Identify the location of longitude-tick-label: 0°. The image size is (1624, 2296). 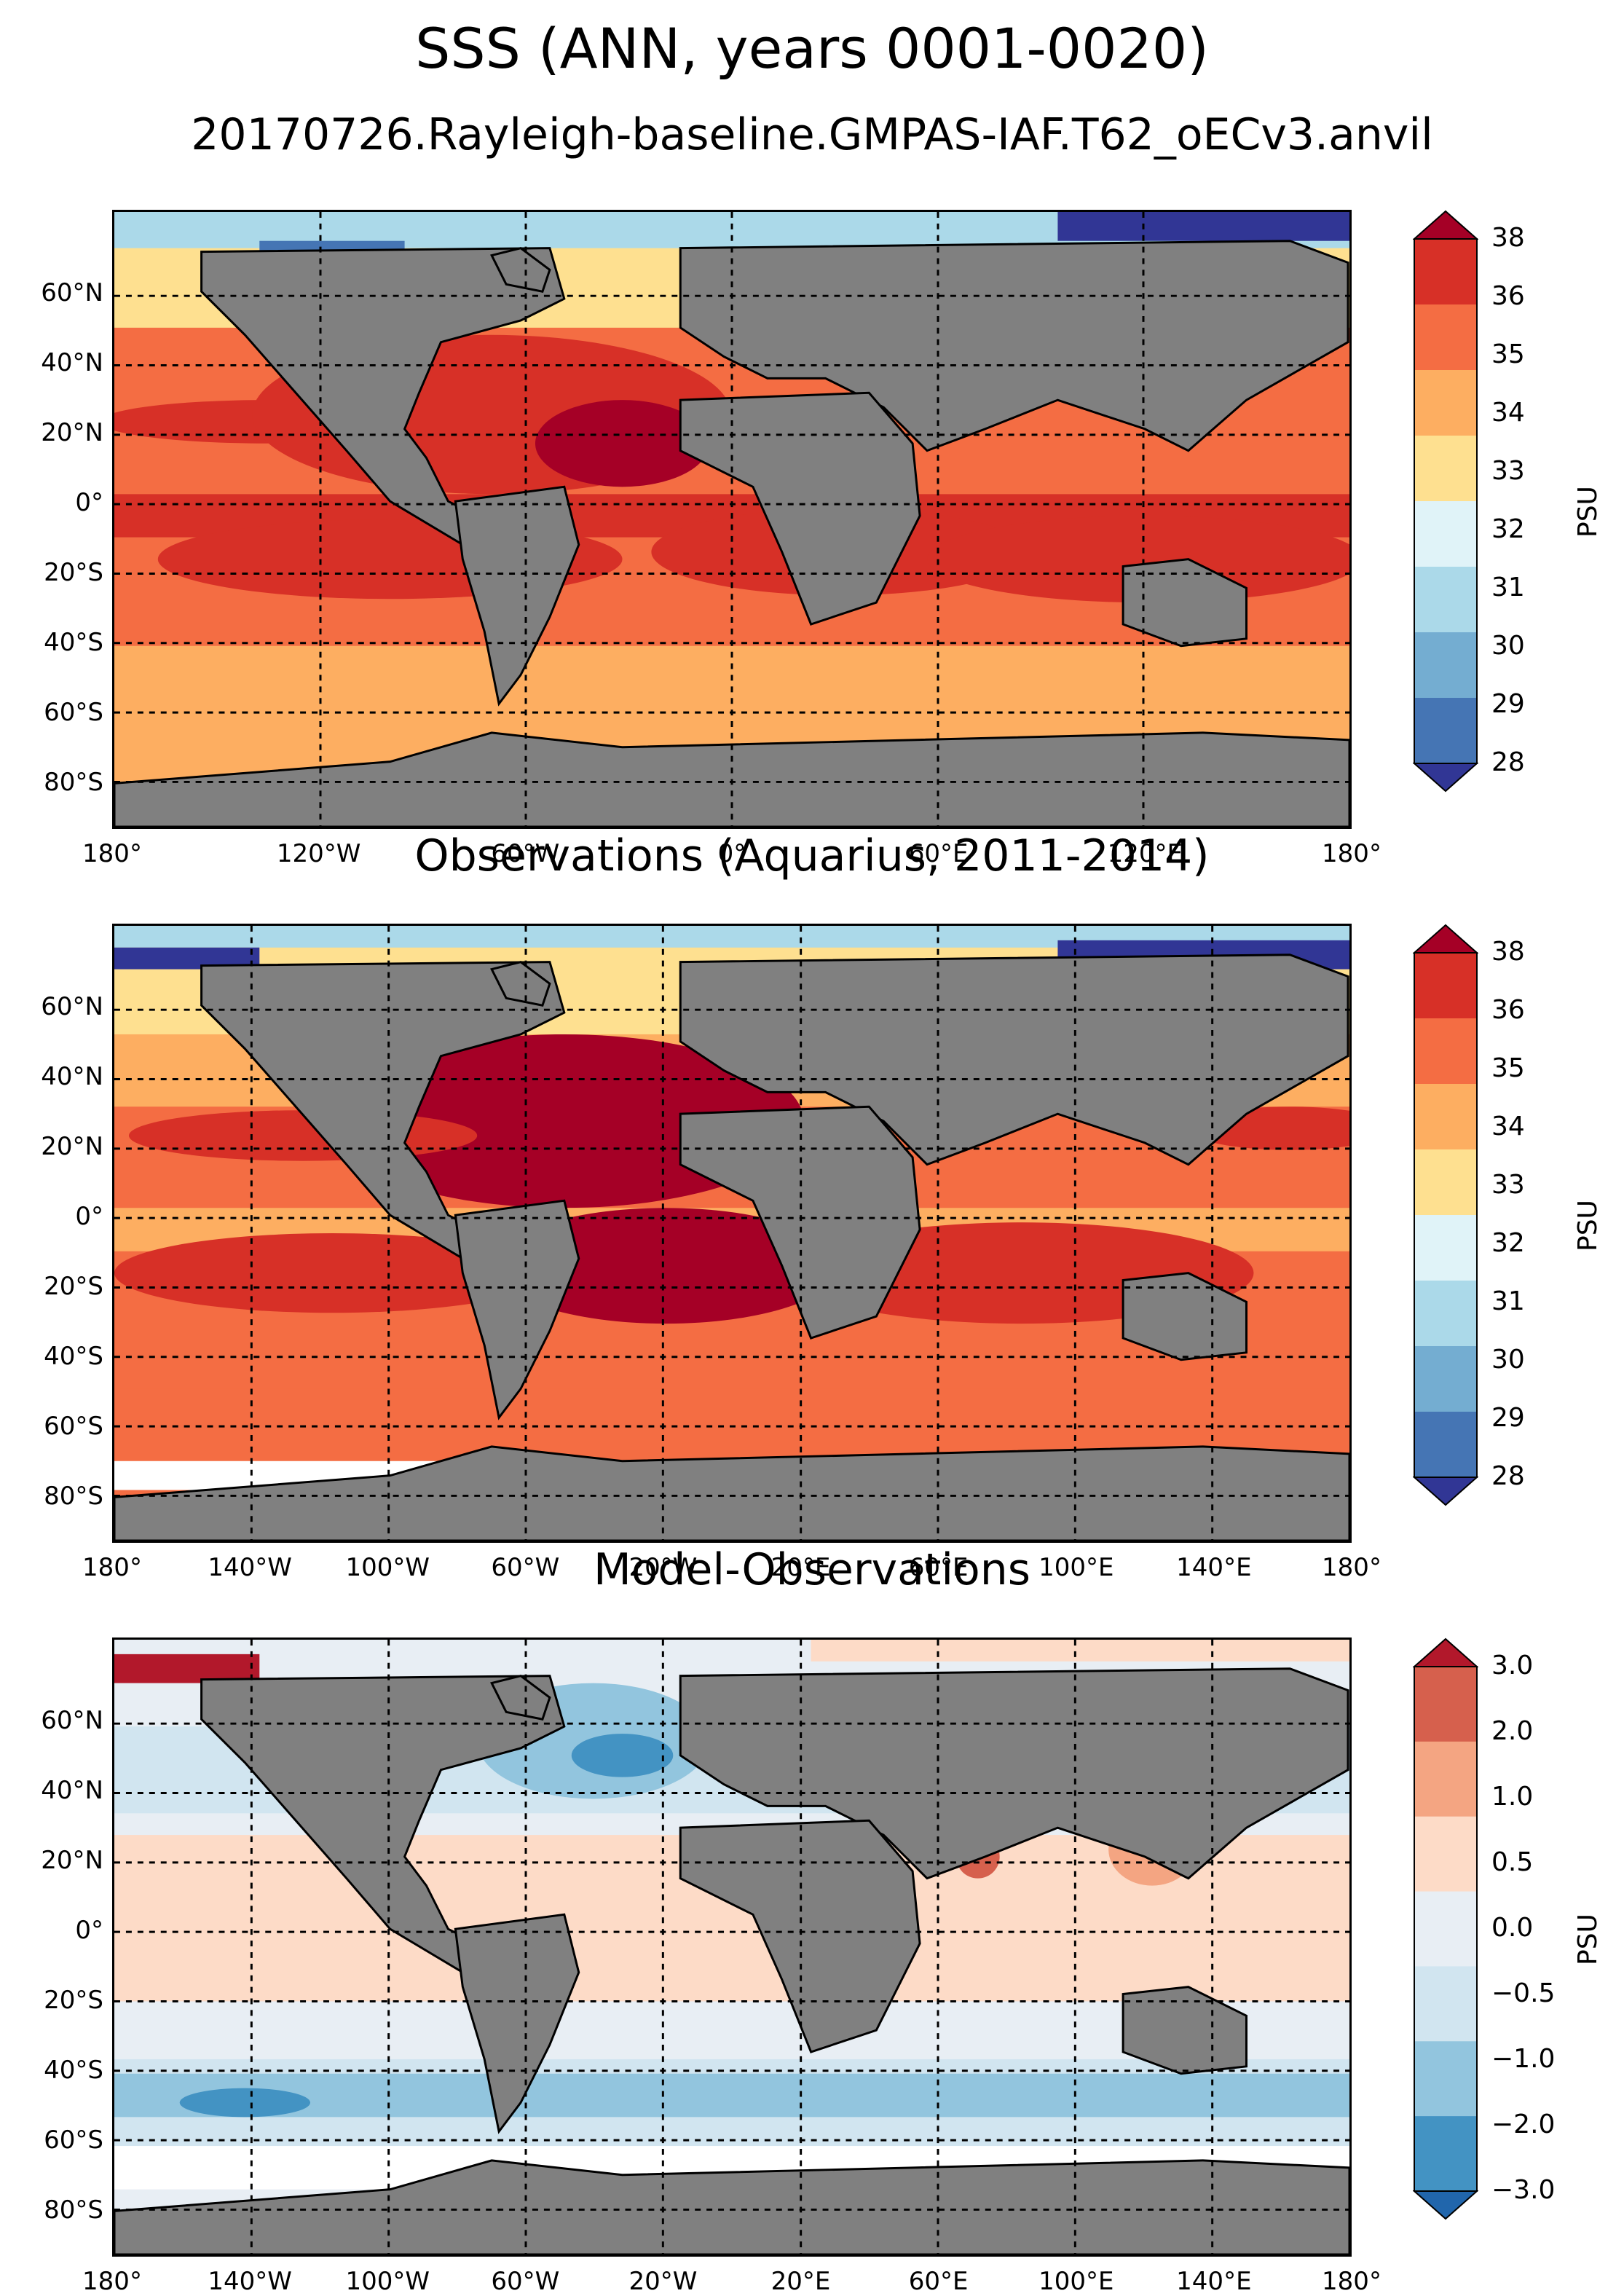
(731, 854).